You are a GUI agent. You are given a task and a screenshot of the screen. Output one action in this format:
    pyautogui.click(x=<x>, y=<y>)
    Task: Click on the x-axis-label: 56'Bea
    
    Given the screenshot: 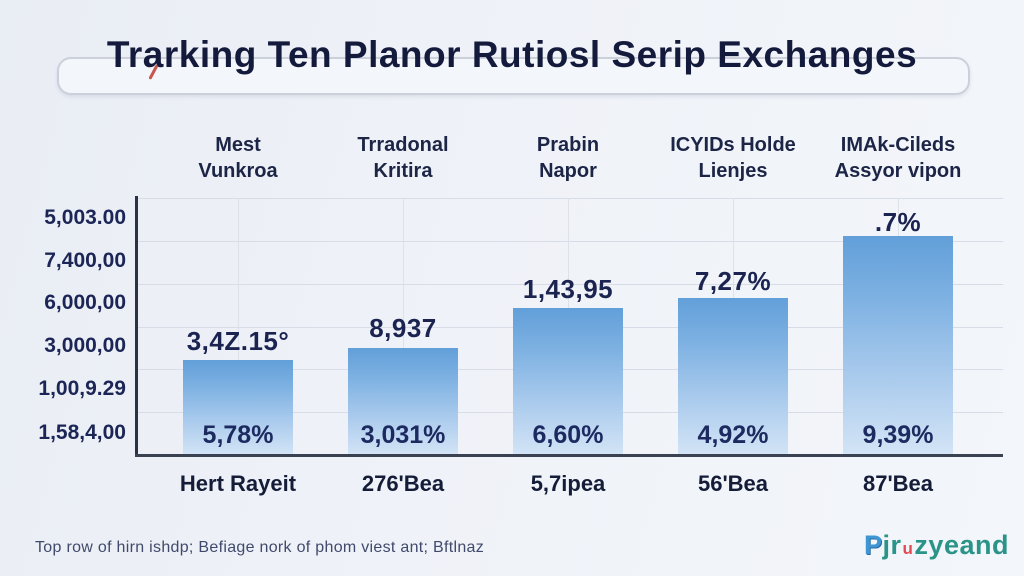 What is the action you would take?
    pyautogui.click(x=733, y=483)
    